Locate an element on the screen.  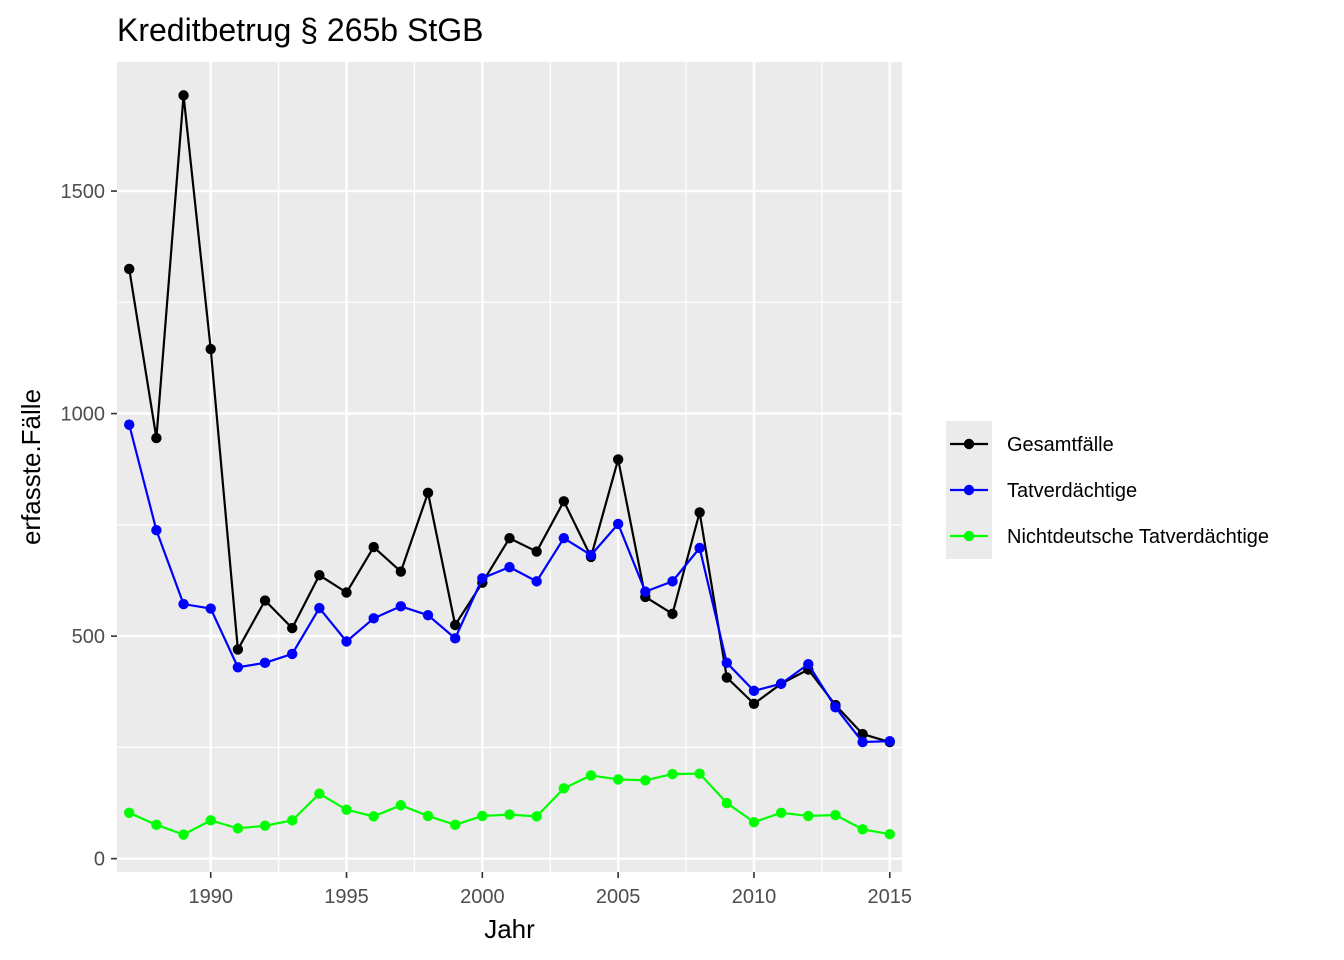
y-axis-title: erfasste.Fälle is located at coordinates (31, 467).